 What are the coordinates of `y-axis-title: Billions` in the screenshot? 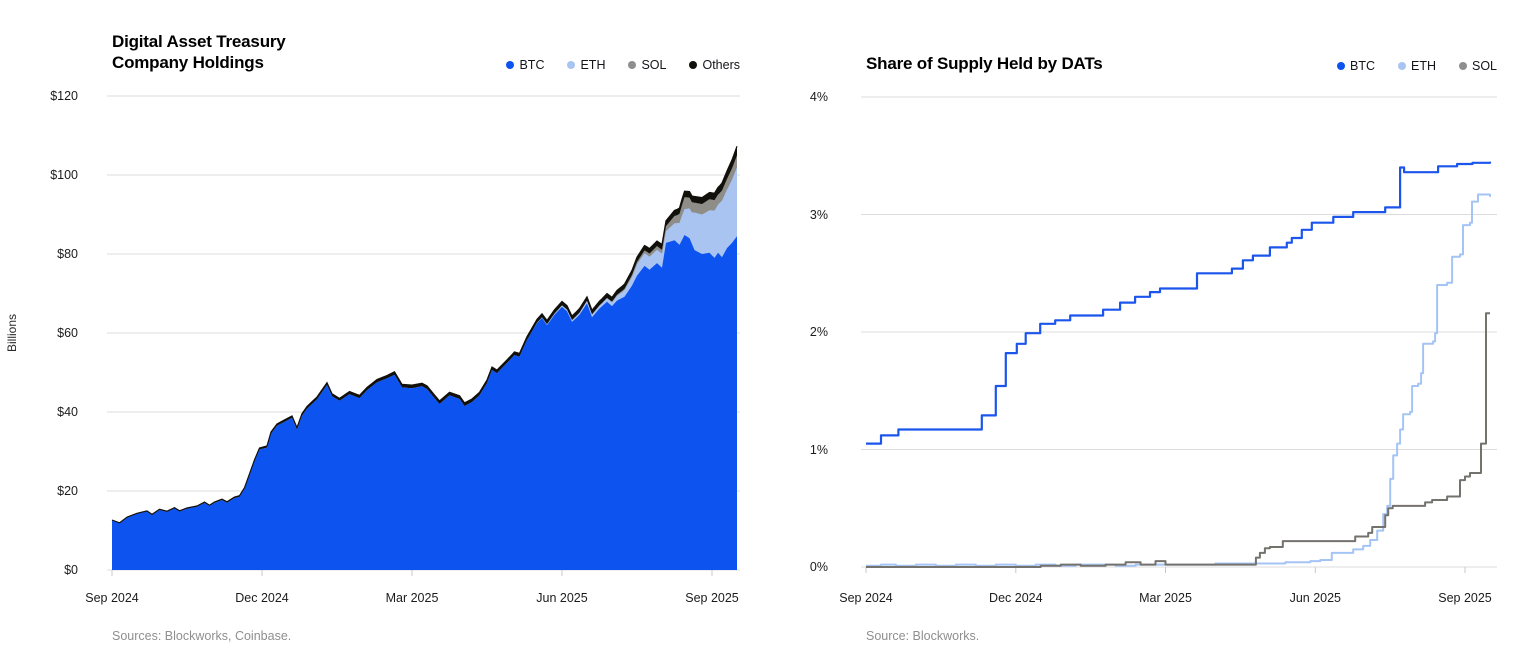 It's located at (12, 333).